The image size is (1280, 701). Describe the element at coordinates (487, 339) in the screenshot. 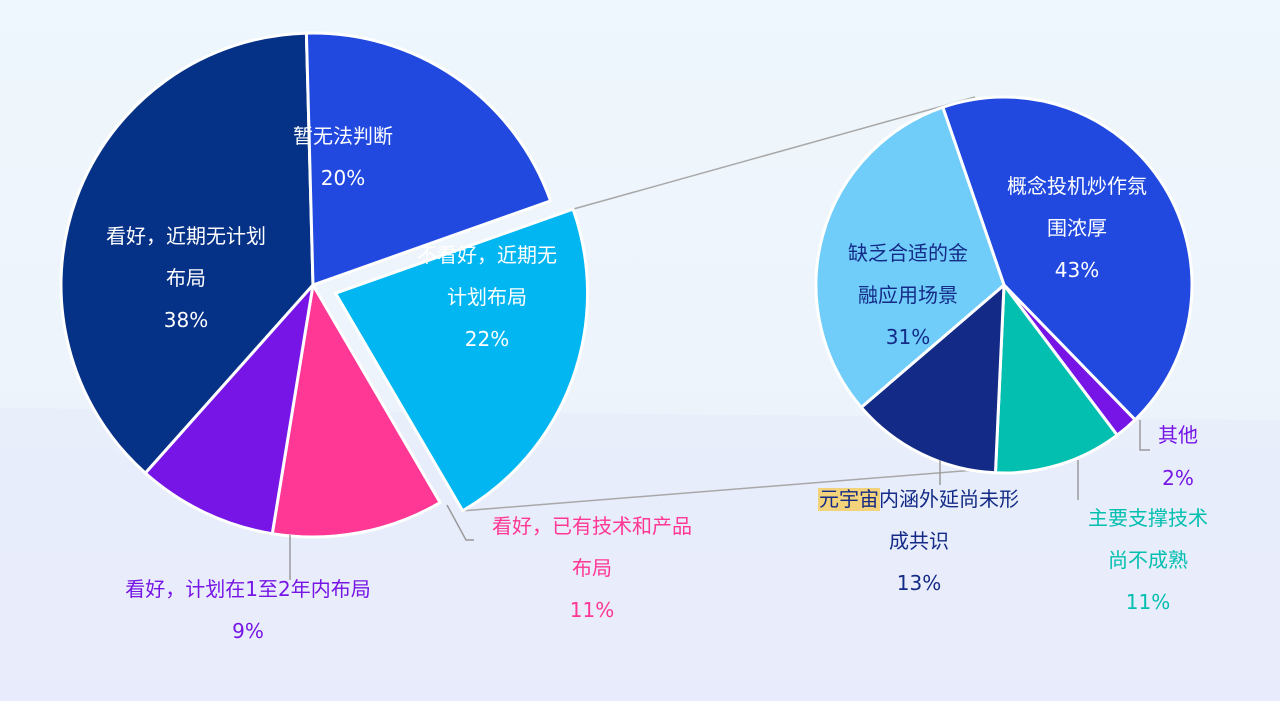

I see `value-label: 22%` at that location.